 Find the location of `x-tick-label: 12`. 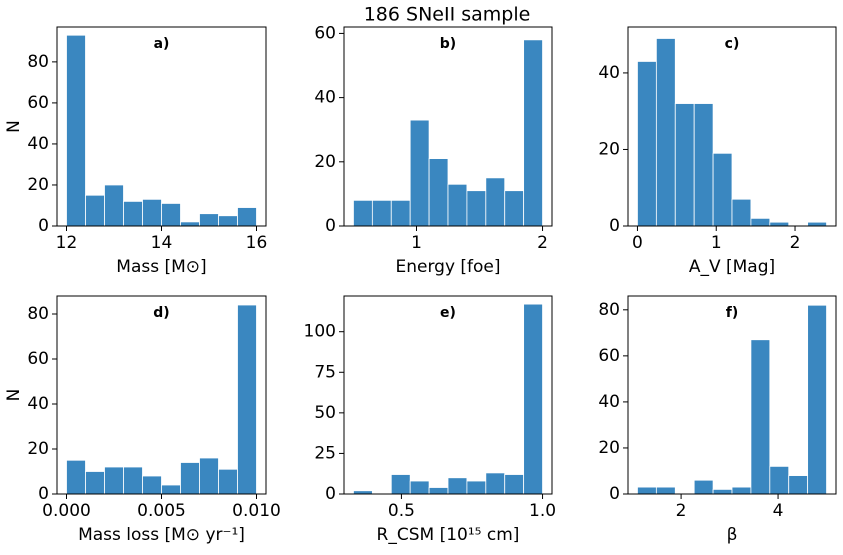

x-tick-label: 12 is located at coordinates (67, 243).